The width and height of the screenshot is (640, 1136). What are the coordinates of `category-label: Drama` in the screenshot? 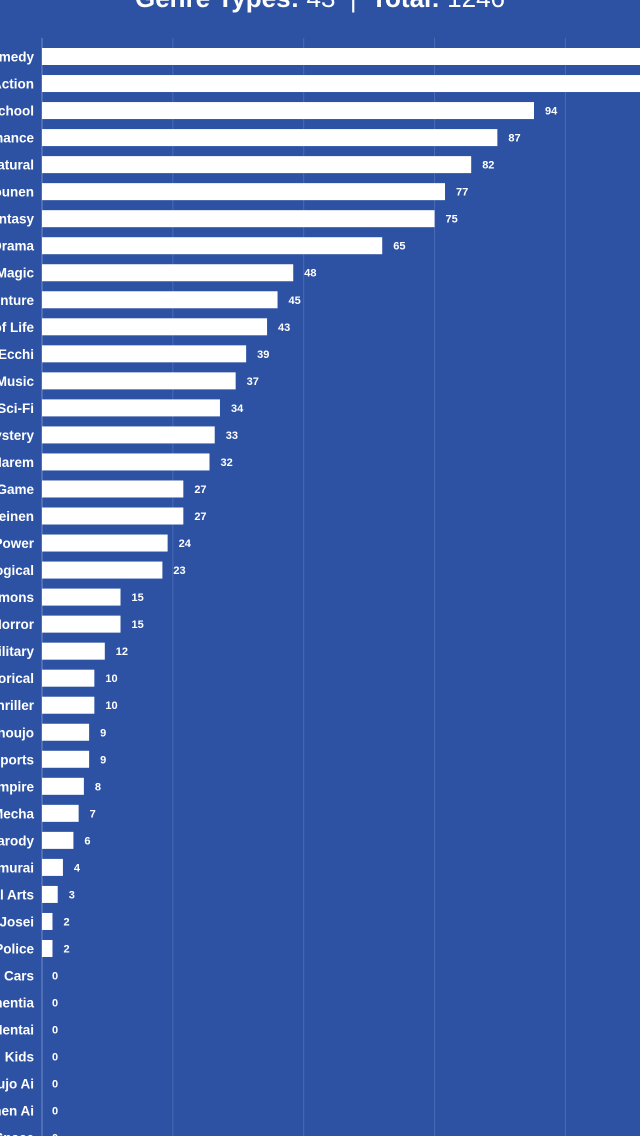 It's located at (17, 246).